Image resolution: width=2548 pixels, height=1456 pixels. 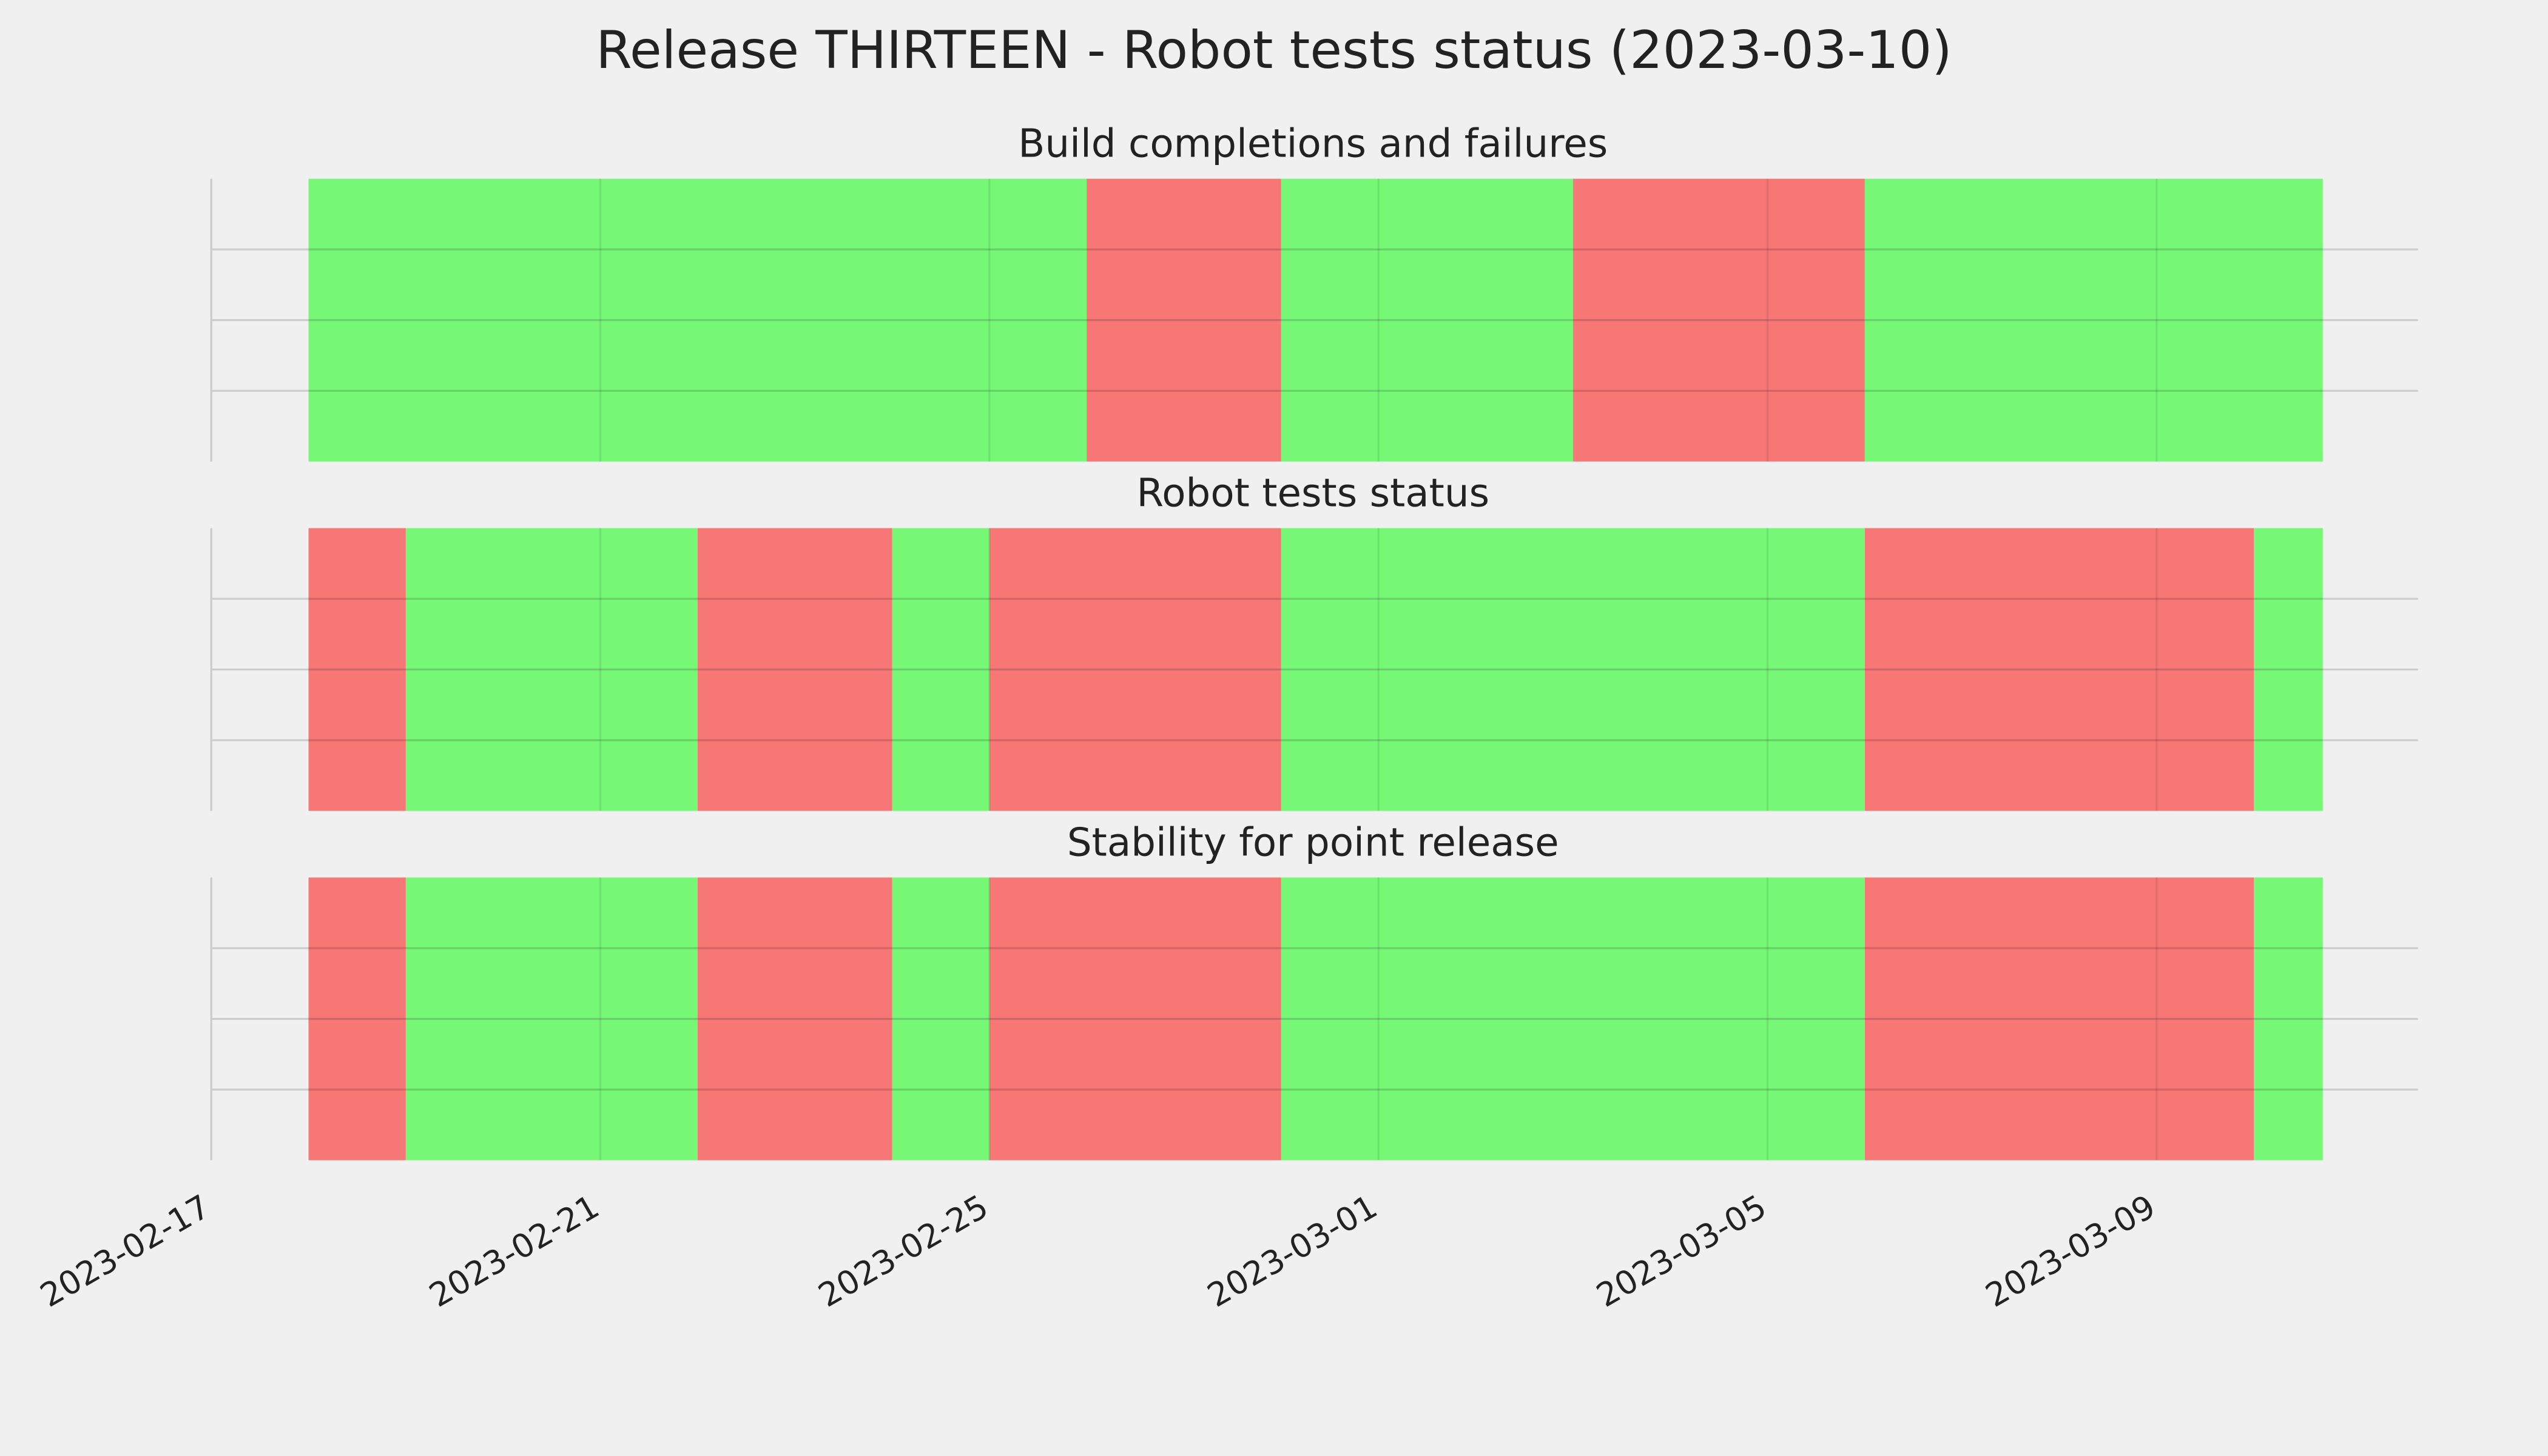 I want to click on panel-title: Robot tests status, so click(x=1312, y=493).